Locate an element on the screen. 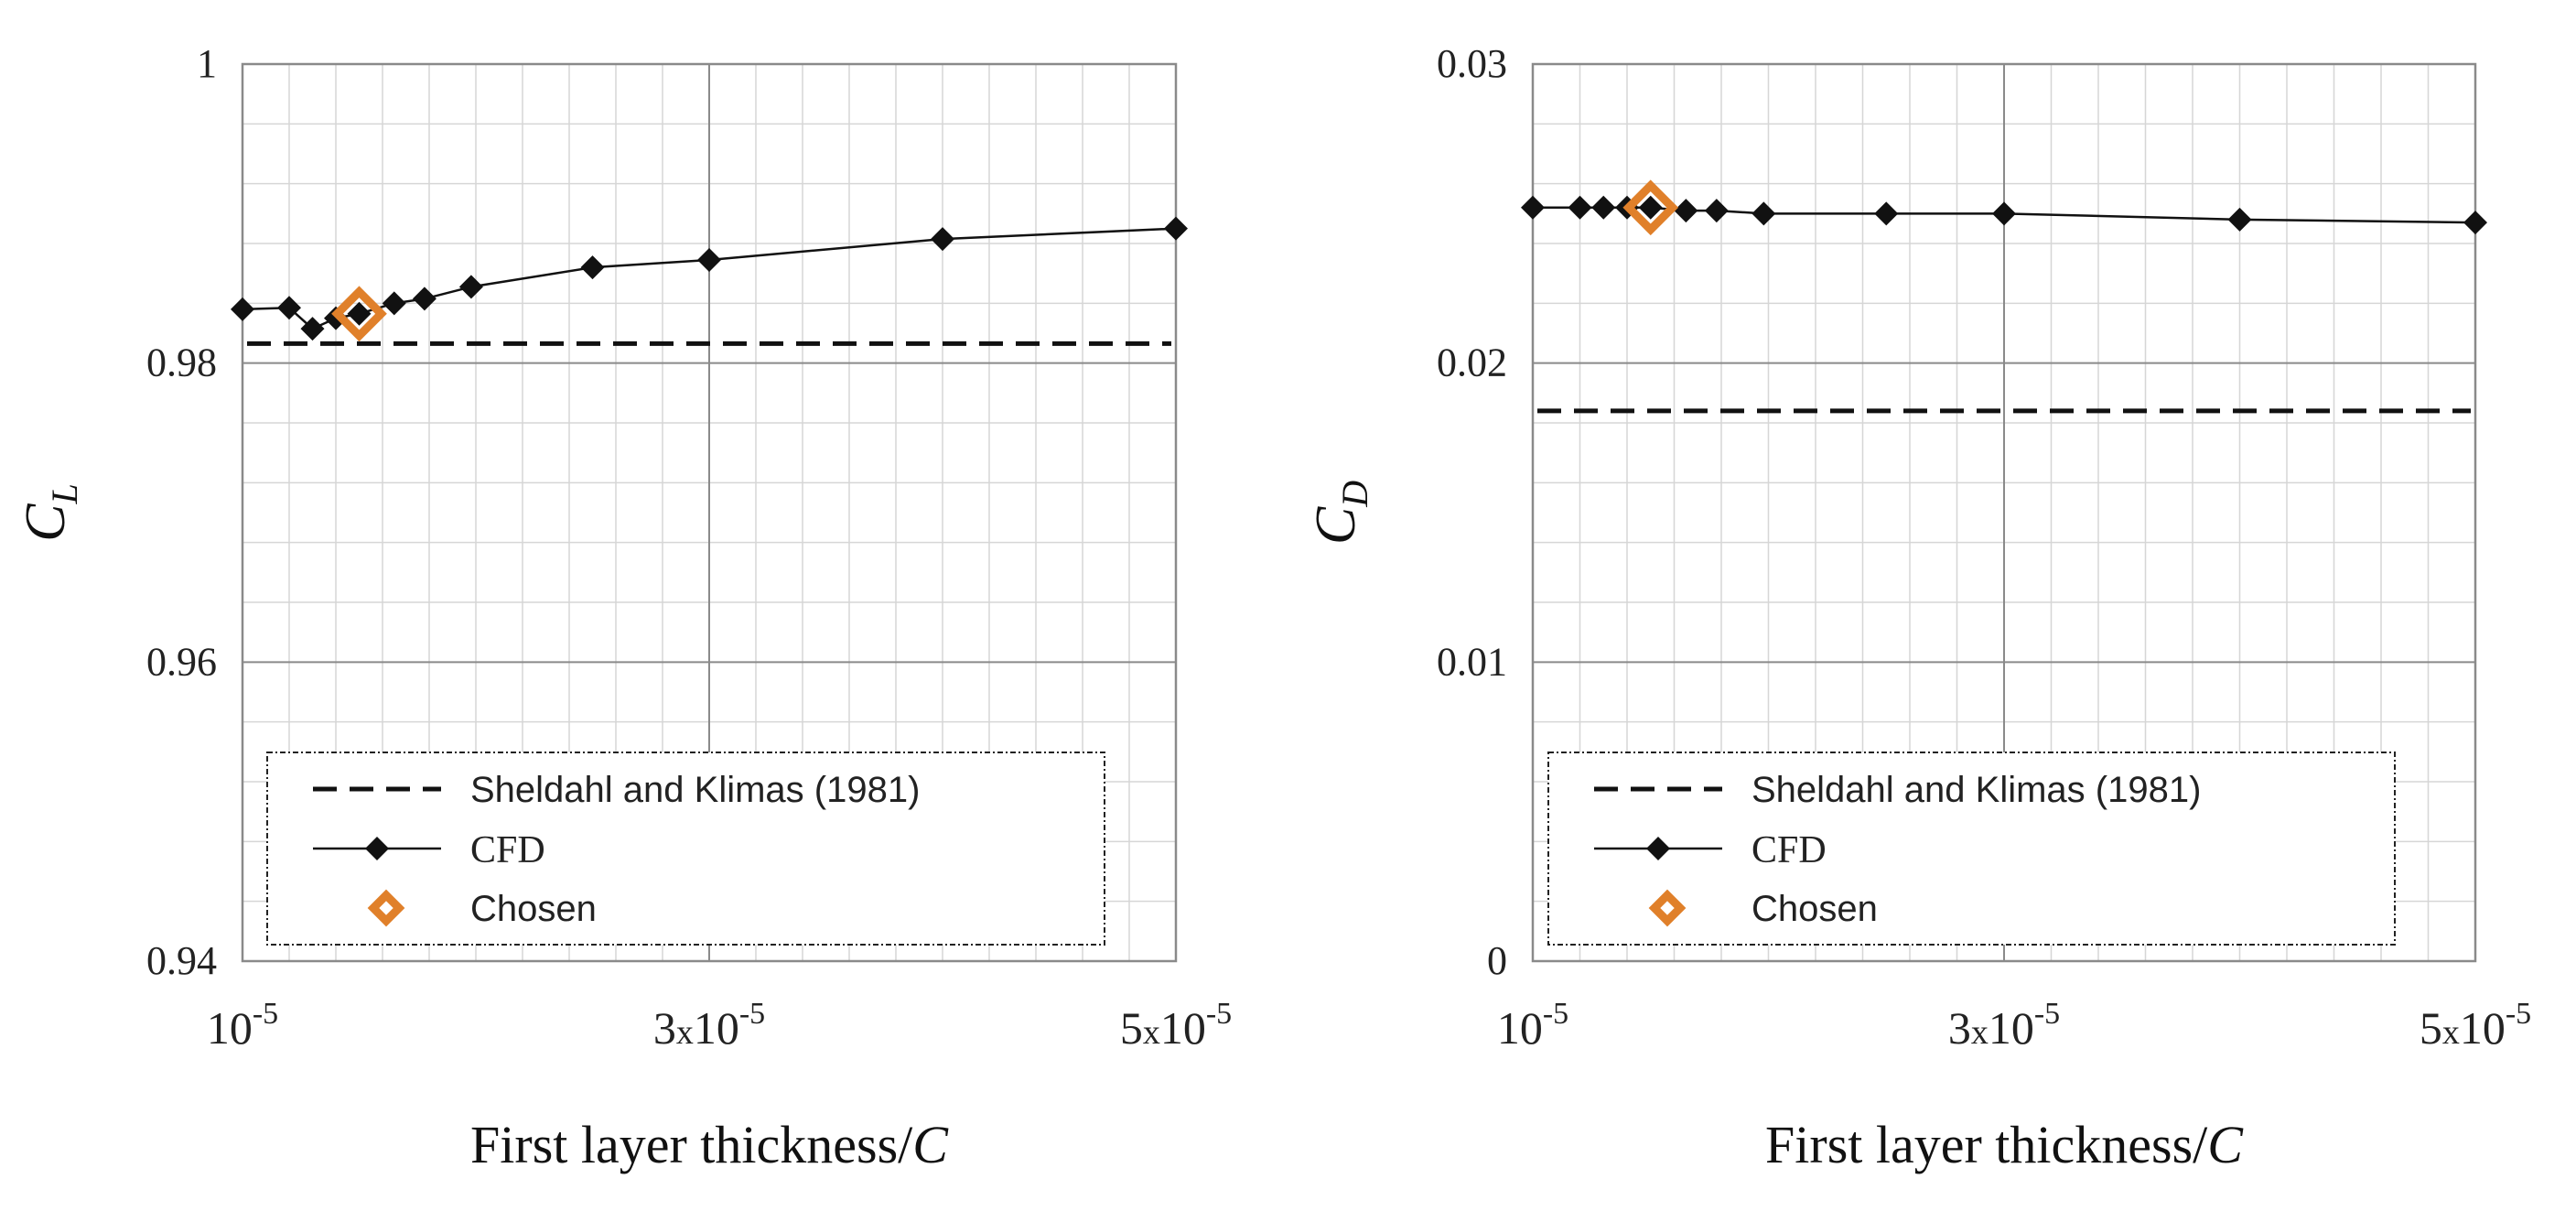 The height and width of the screenshot is (1222, 2576). y-tick-label: 0.01 is located at coordinates (1472, 661).